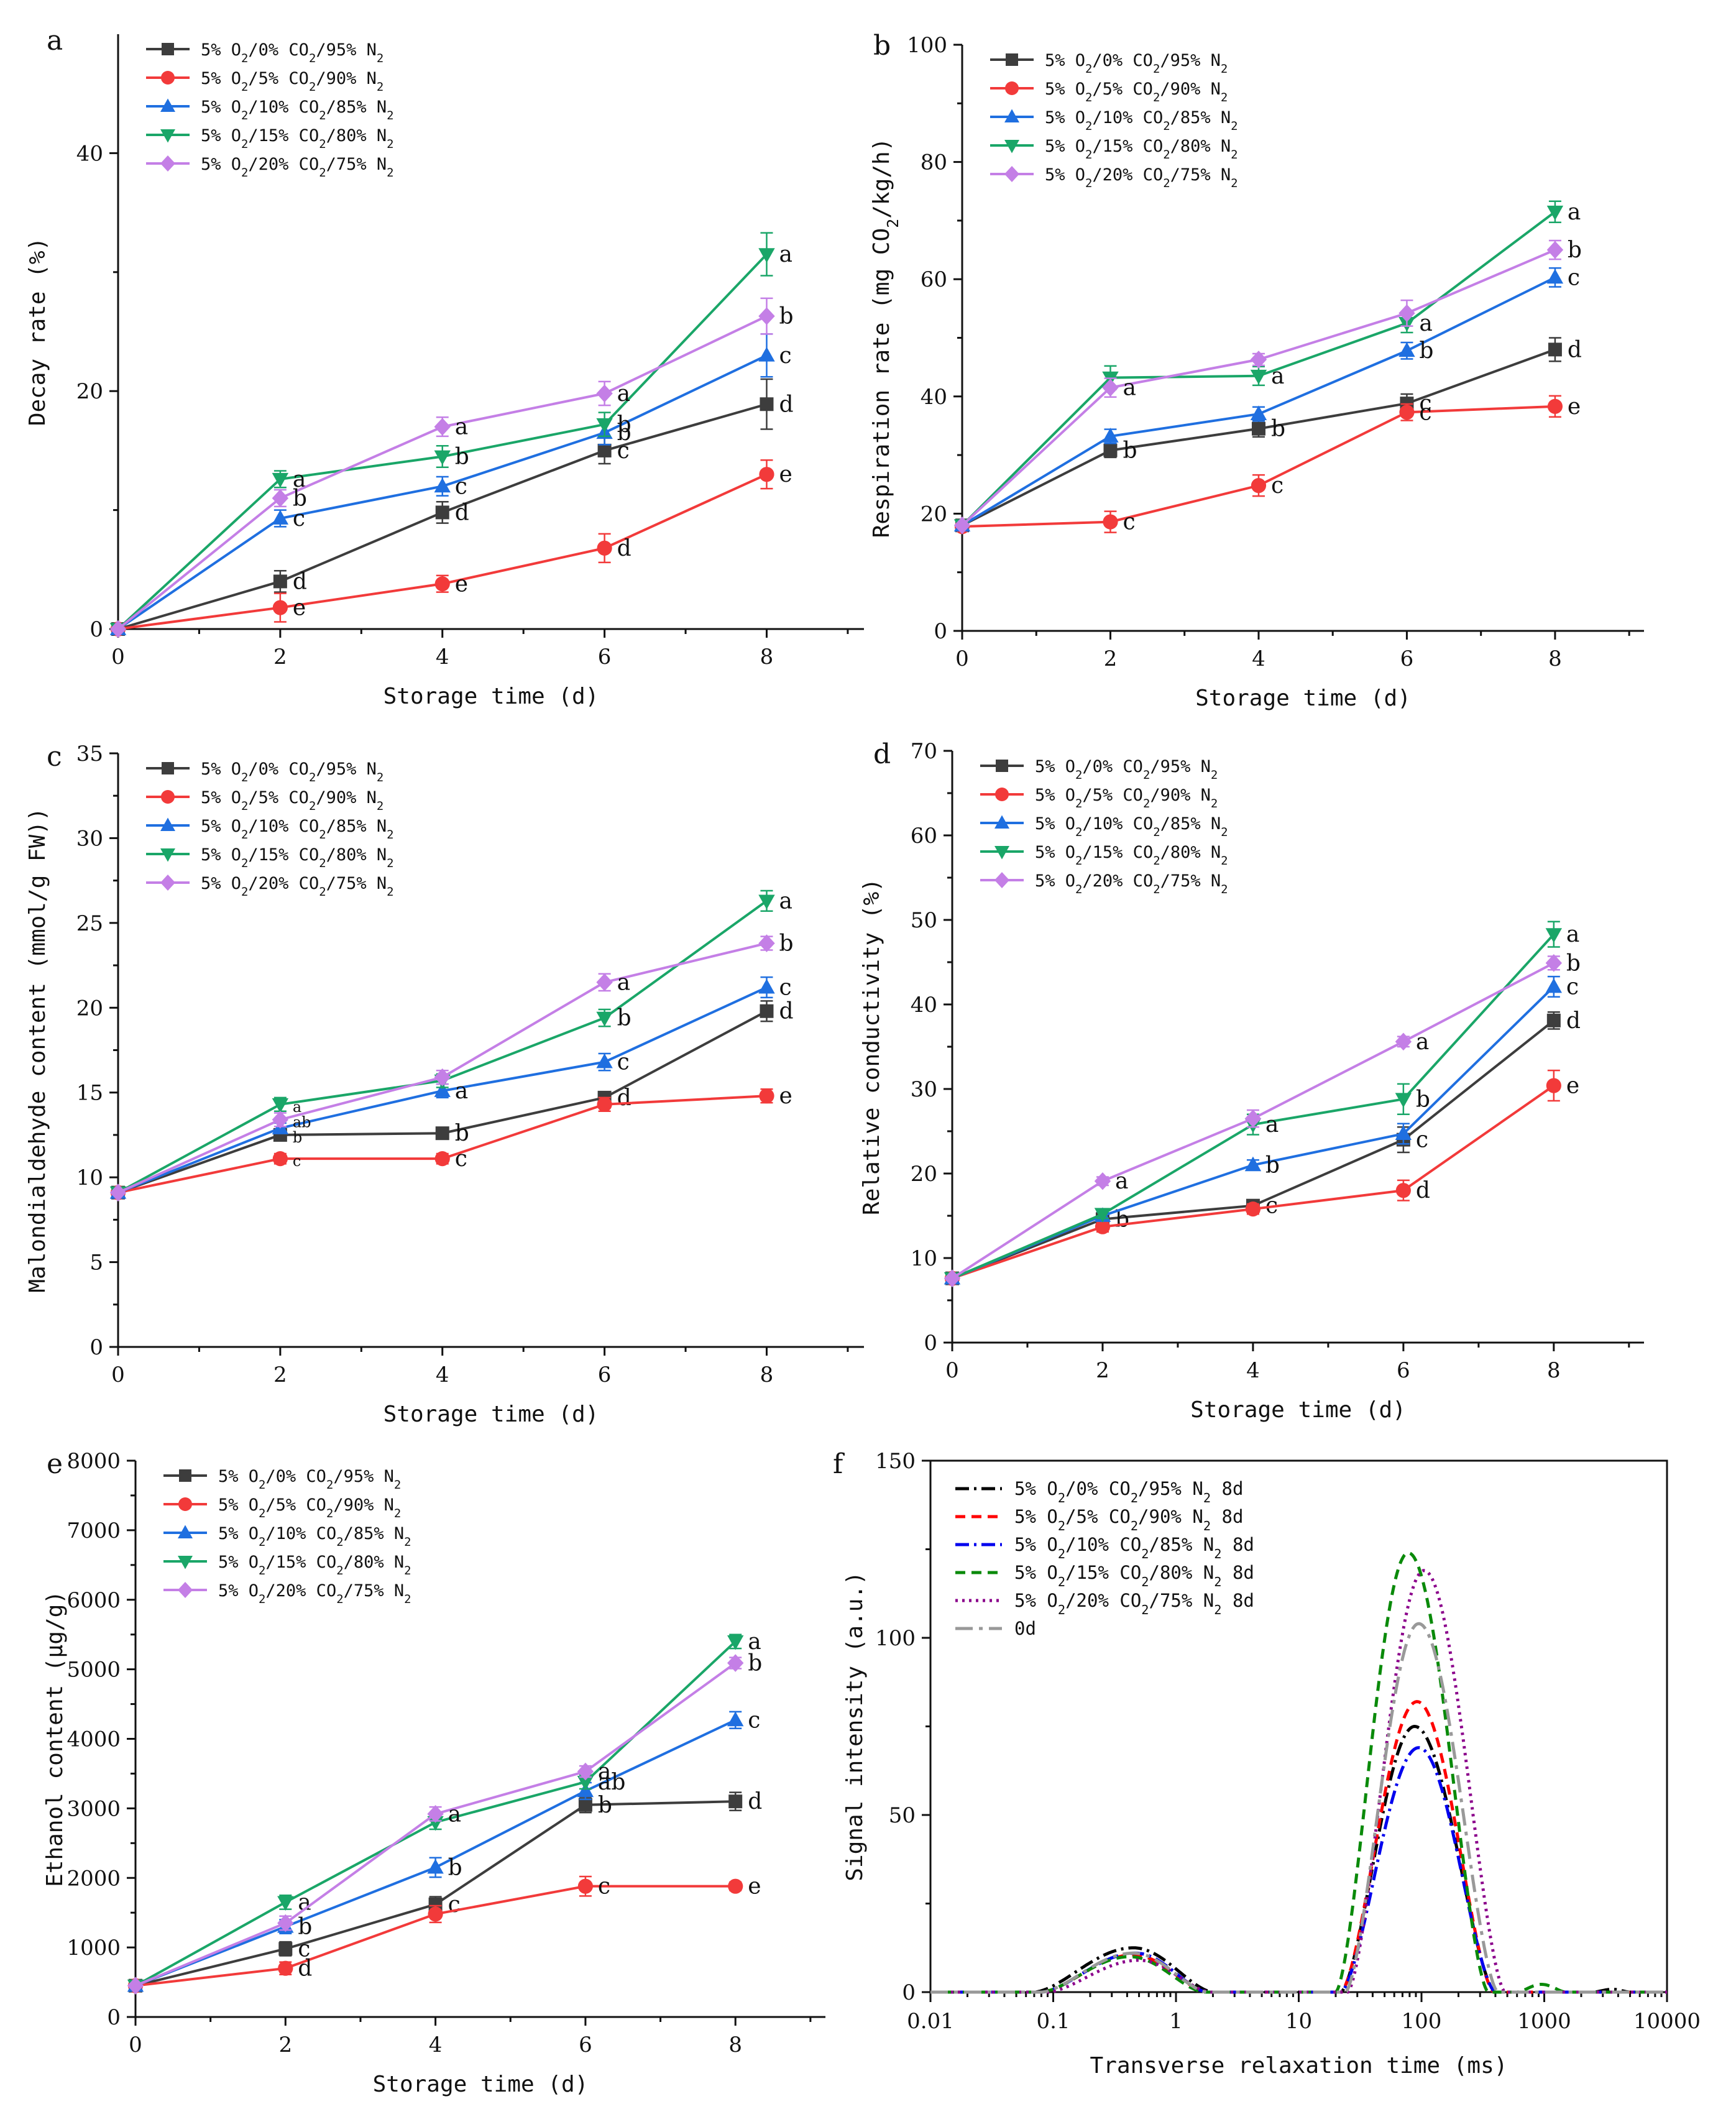  What do you see at coordinates (930, 2021) in the screenshot?
I see `x-tick-label: 0.01` at bounding box center [930, 2021].